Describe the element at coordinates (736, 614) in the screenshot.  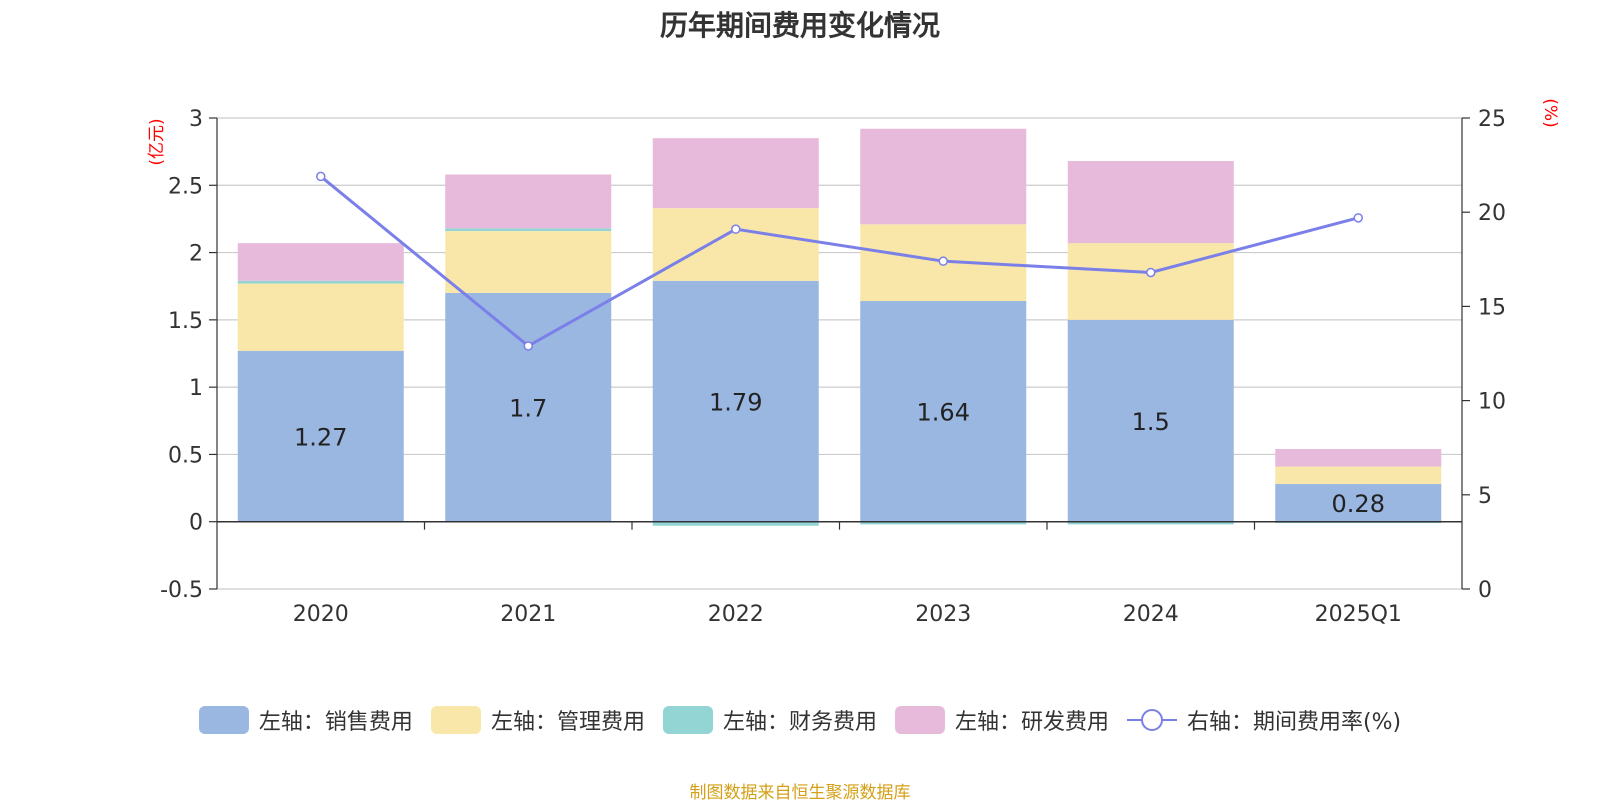
I see `x-category-label: 2022` at that location.